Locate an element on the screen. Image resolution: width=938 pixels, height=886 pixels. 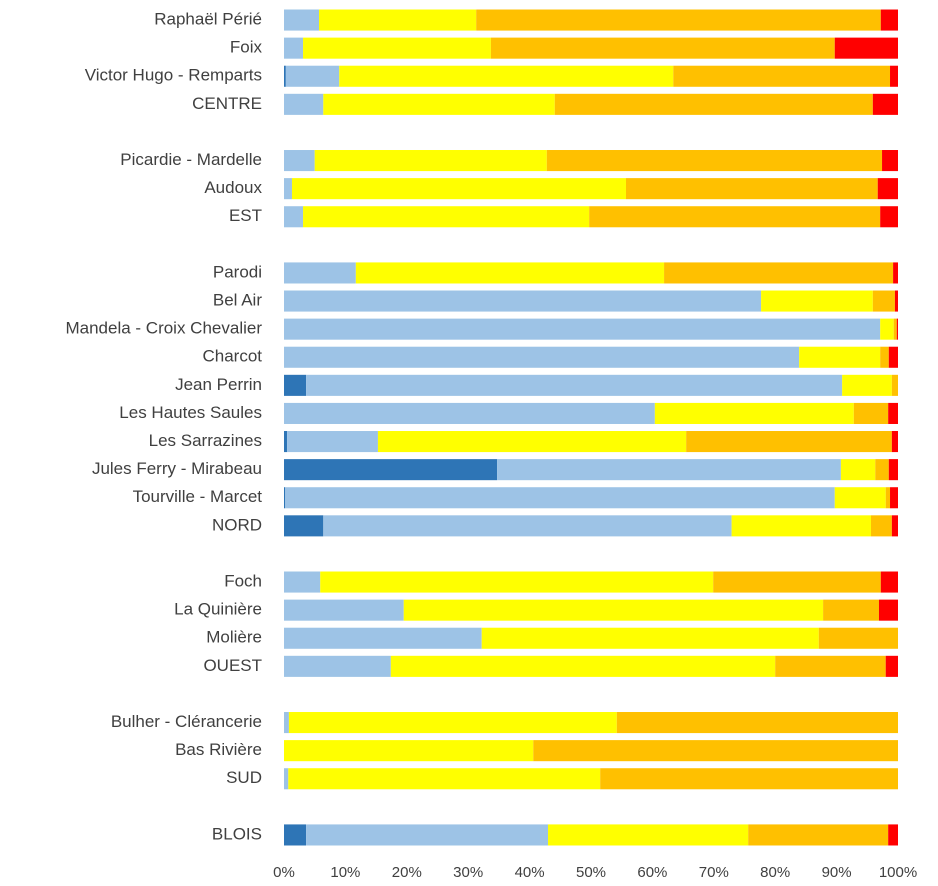
x-tick-label: 100% is located at coordinates (898, 872).